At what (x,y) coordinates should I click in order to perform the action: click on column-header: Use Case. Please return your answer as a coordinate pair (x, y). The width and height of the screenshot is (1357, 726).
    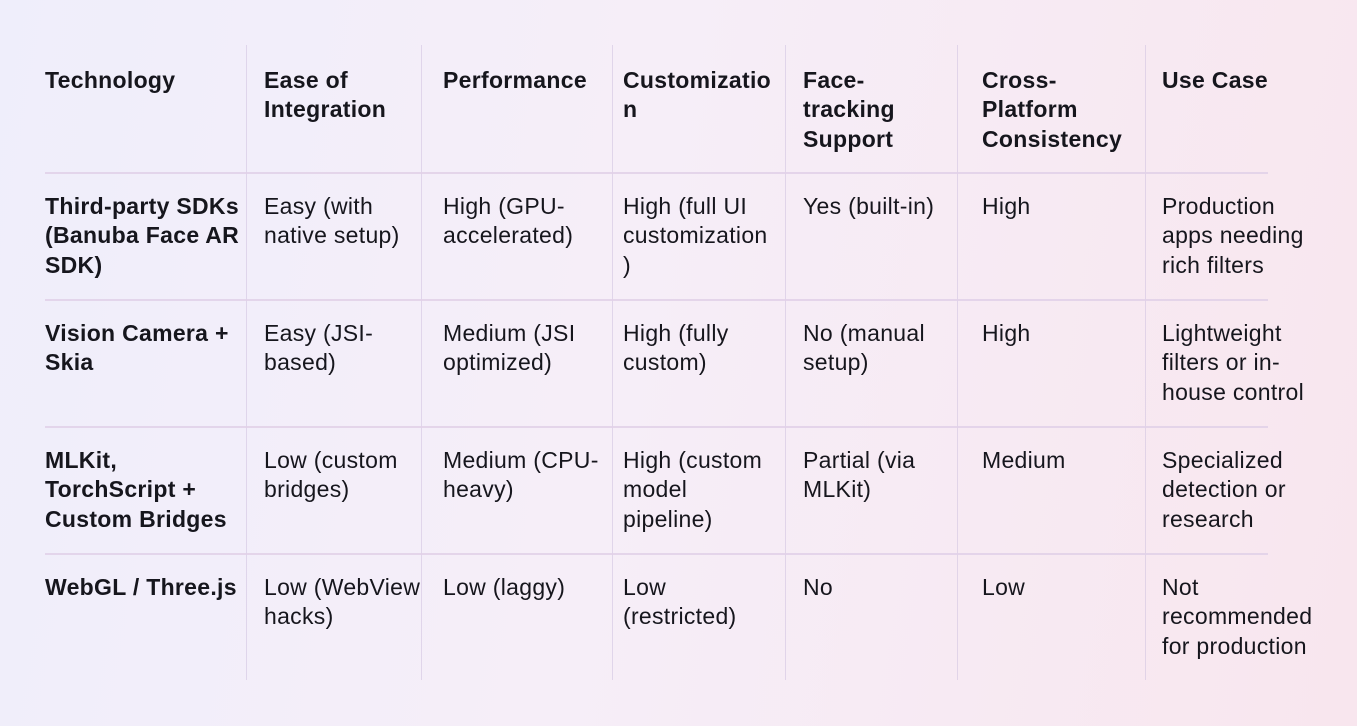
    Looking at the image, I should click on (1215, 80).